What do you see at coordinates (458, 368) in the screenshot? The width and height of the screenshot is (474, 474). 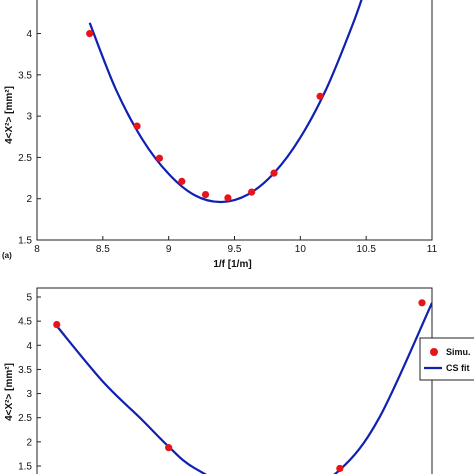 I see `legend-label-fit: CS fit` at bounding box center [458, 368].